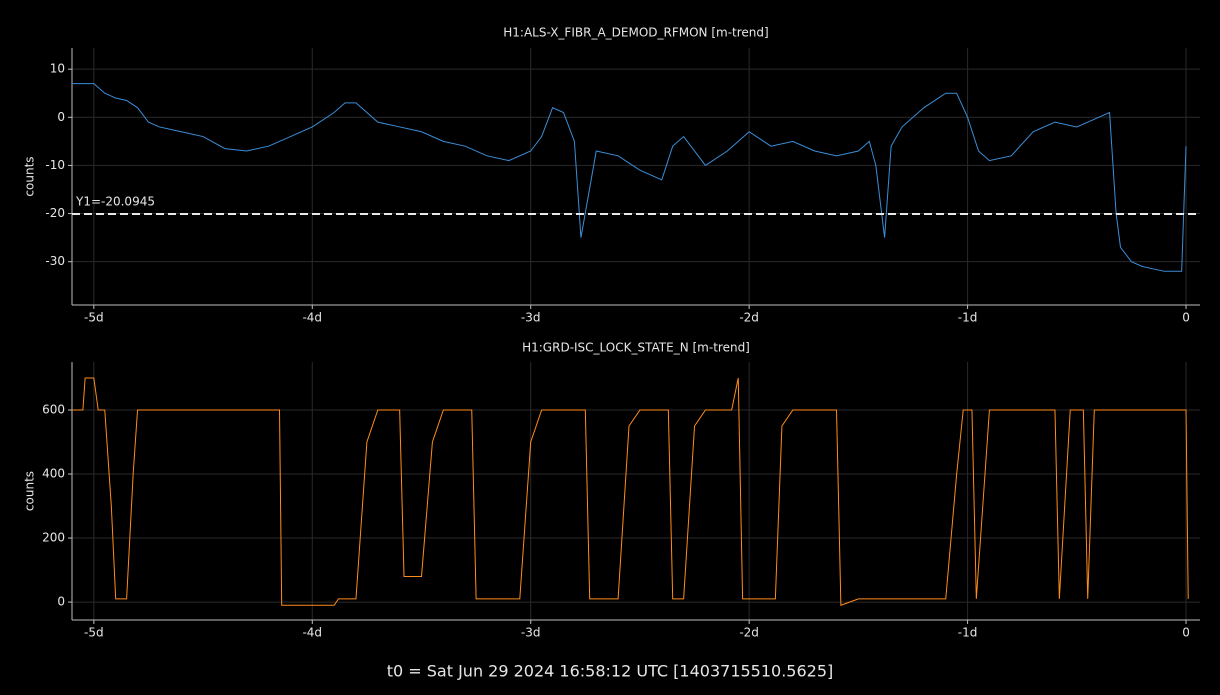 The width and height of the screenshot is (1220, 695). Describe the element at coordinates (115, 202) in the screenshot. I see `annotation-label: Y1=-20.0945` at that location.